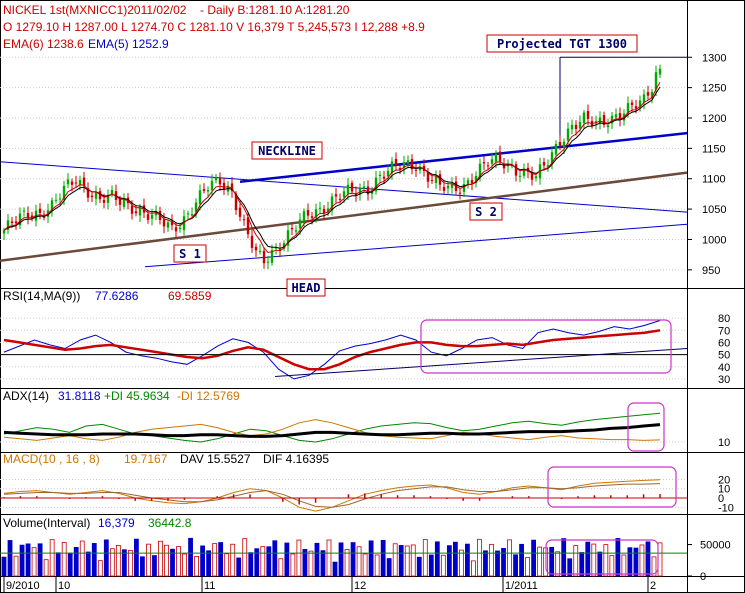  What do you see at coordinates (116, 523) in the screenshot?
I see `volume-value: 16,379` at bounding box center [116, 523].